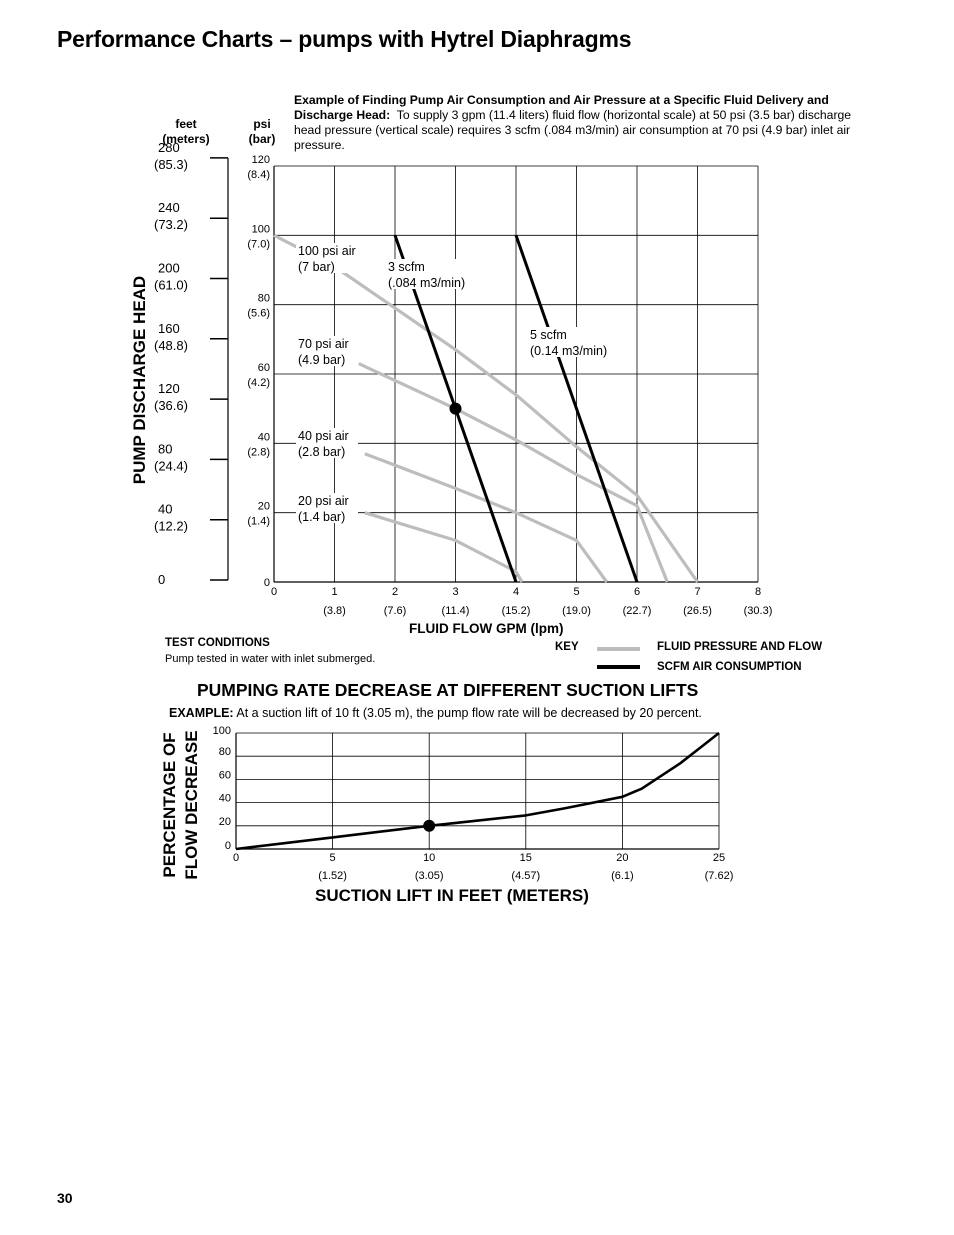 This screenshot has width=954, height=1235. What do you see at coordinates (719, 858) in the screenshot?
I see `chart2-x-tick-label: 25` at bounding box center [719, 858].